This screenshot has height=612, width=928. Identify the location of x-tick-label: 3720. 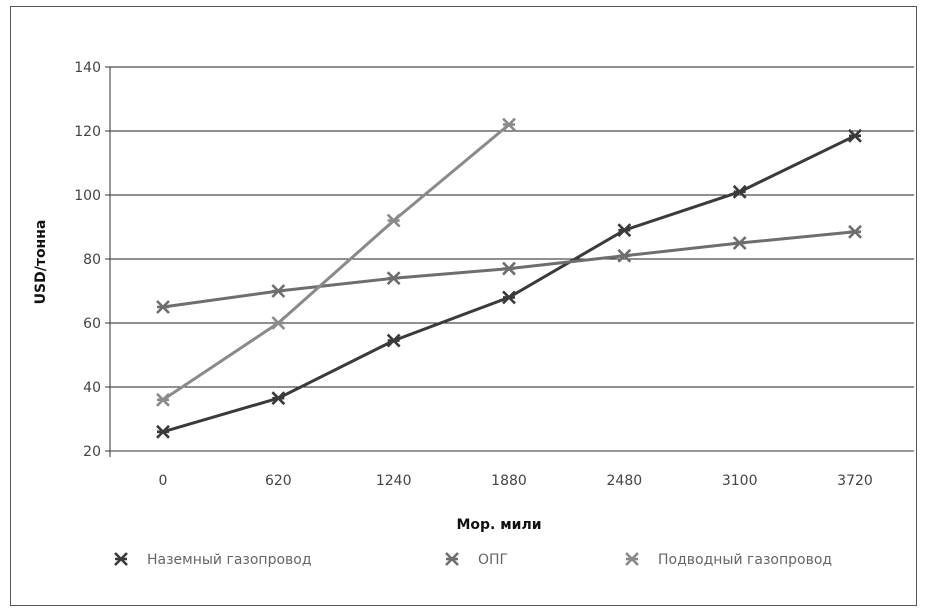
(855, 481).